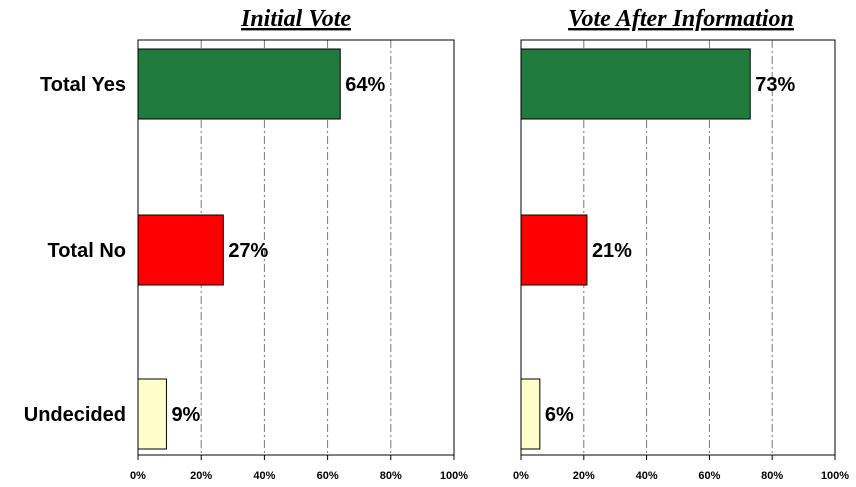 Image resolution: width=856 pixels, height=487 pixels. What do you see at coordinates (152, 414) in the screenshot?
I see `initial-vote-bar-undecided` at bounding box center [152, 414].